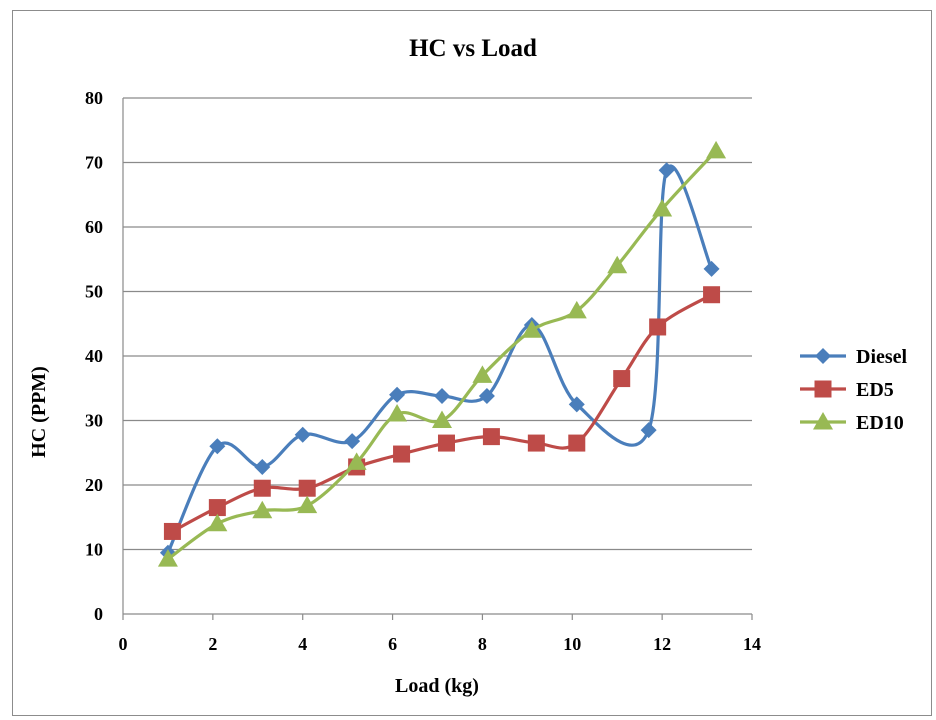 This screenshot has width=936, height=720. What do you see at coordinates (94, 421) in the screenshot?
I see `y-tick-label: 30` at bounding box center [94, 421].